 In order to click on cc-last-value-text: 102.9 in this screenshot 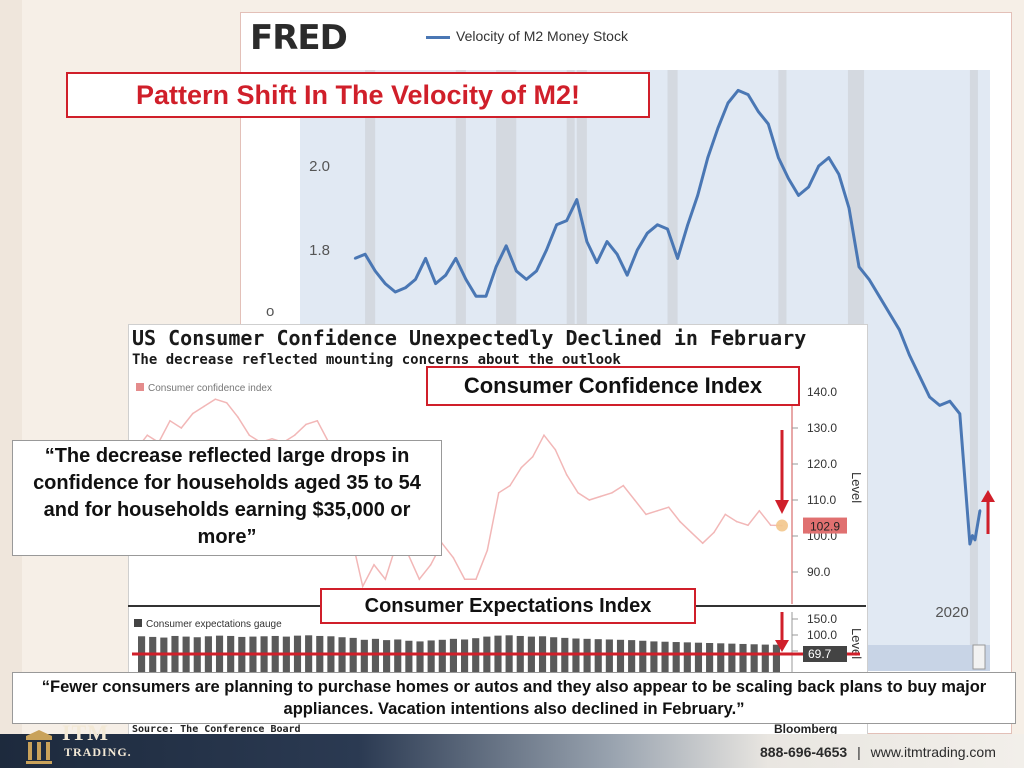, I will do `click(825, 527)`.